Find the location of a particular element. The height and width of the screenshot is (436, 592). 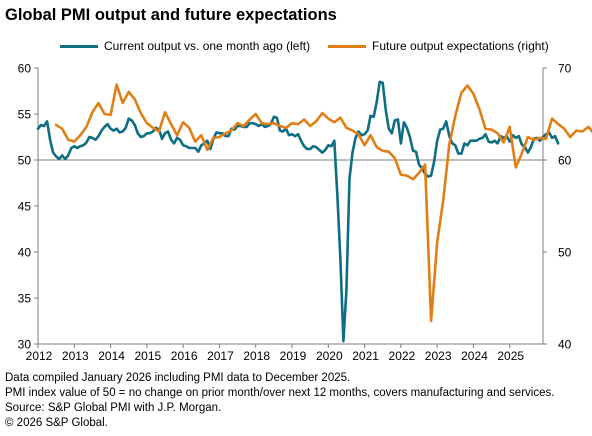

footer-copyright: © 2026 S&P Global. is located at coordinates (56, 423).